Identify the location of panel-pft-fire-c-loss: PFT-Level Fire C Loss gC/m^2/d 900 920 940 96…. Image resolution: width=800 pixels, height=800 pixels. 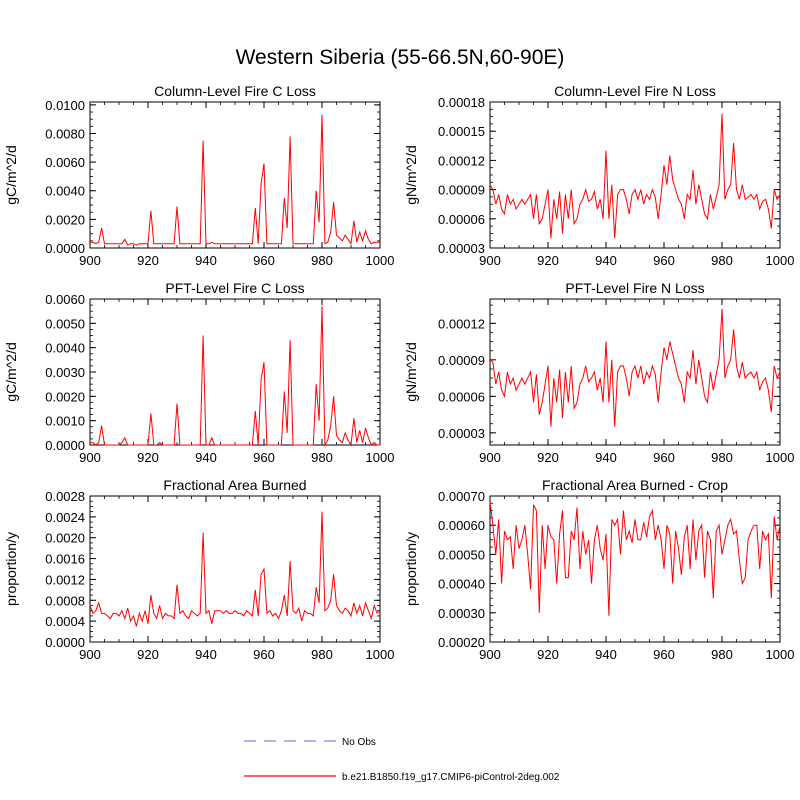
(198, 372).